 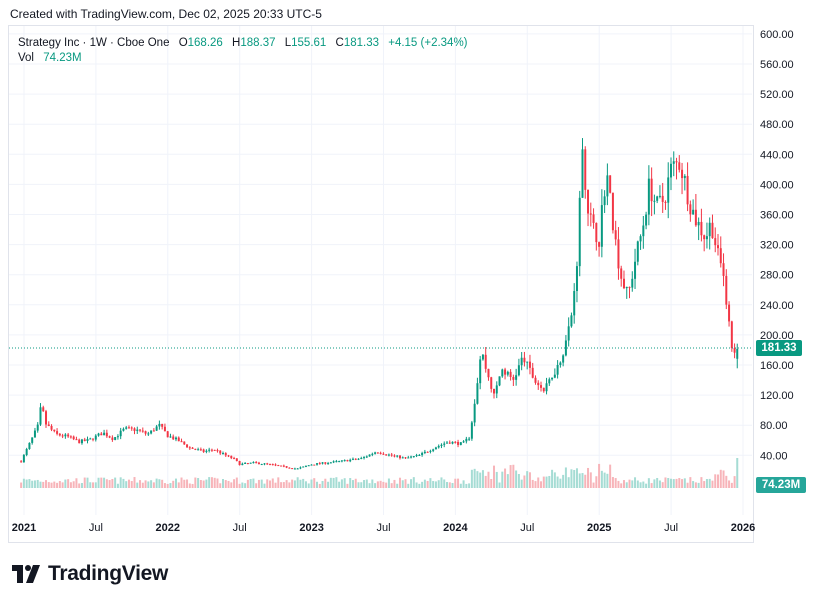 What do you see at coordinates (599, 528) in the screenshot?
I see `x-tick-label: 2025` at bounding box center [599, 528].